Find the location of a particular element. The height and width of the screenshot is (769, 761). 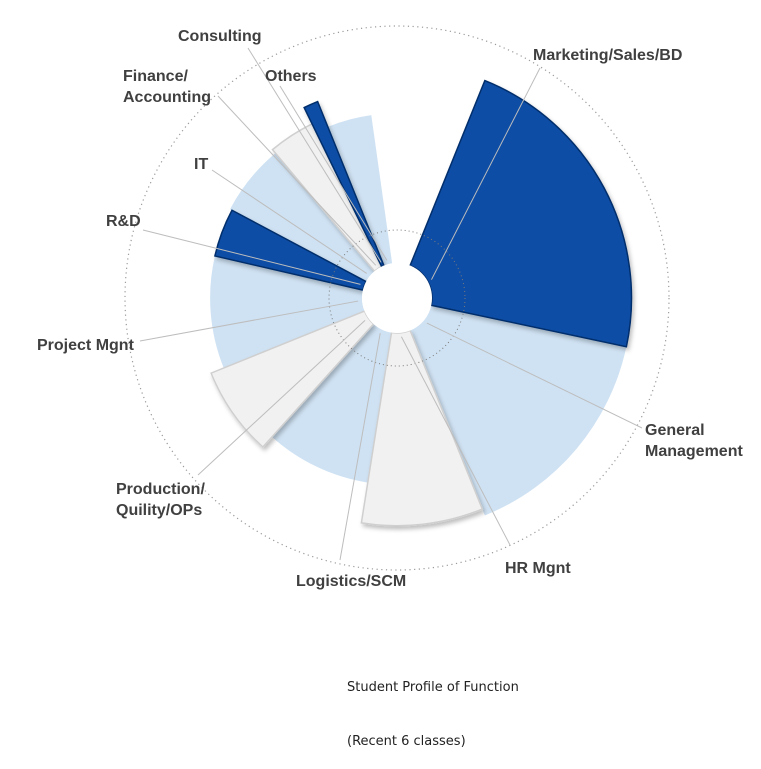

chart-title: Student Profile of Function is located at coordinates (433, 687).